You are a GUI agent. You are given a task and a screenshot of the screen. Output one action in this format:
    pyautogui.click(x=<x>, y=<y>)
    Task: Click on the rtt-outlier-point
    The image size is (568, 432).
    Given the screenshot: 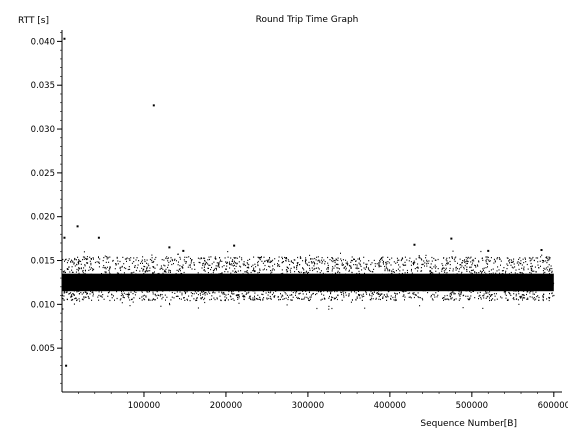 What is the action you would take?
    pyautogui.click(x=234, y=245)
    